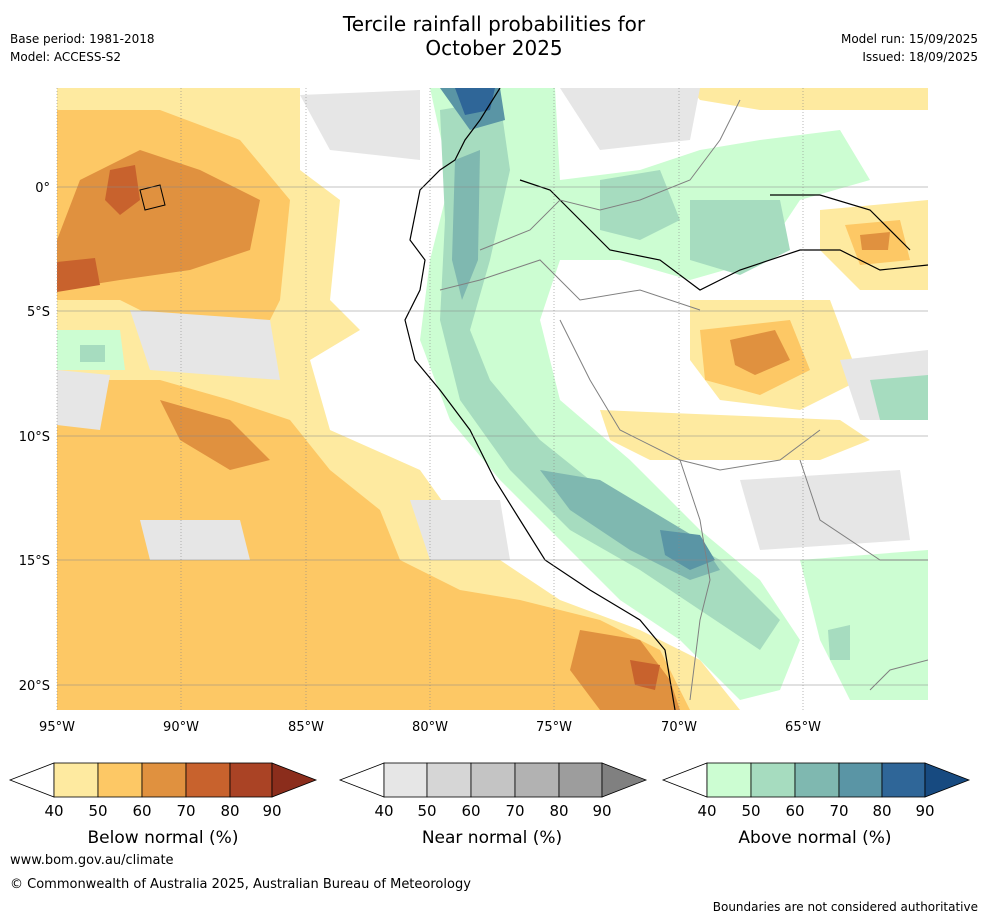 This screenshot has height=919, width=988. I want to click on lat-axis: 0° 5°S 10°S 15°S 20°S, so click(34, 437).